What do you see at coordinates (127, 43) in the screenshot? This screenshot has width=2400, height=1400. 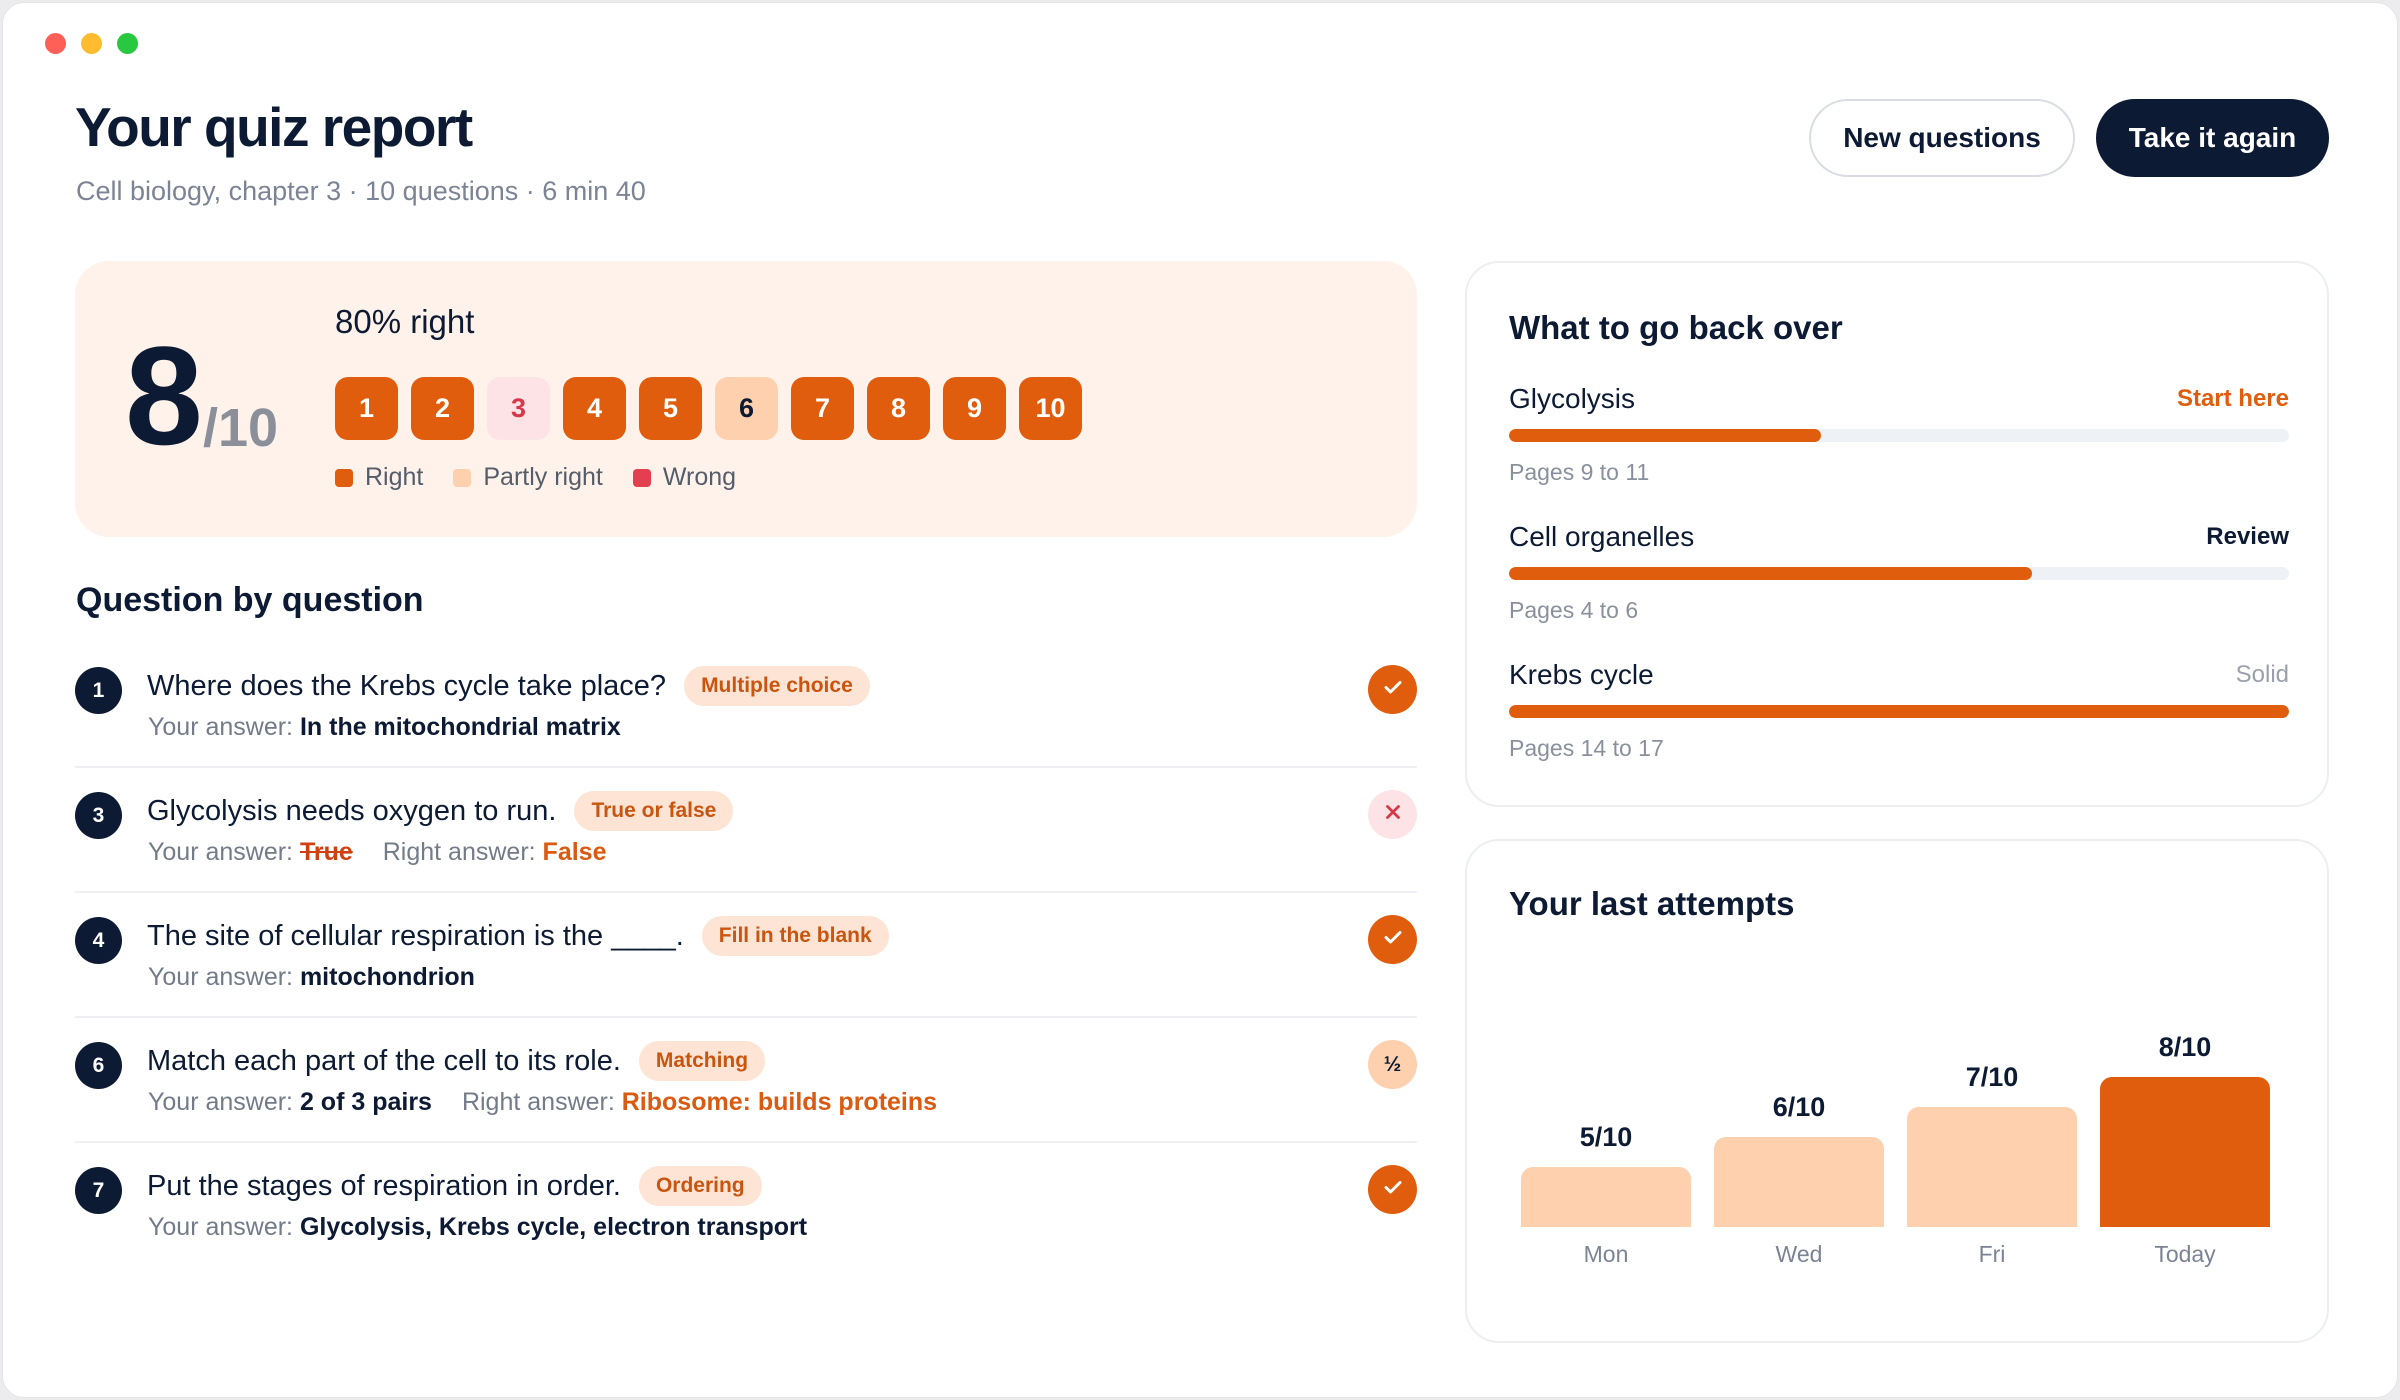 I see `maximize-window-button` at bounding box center [127, 43].